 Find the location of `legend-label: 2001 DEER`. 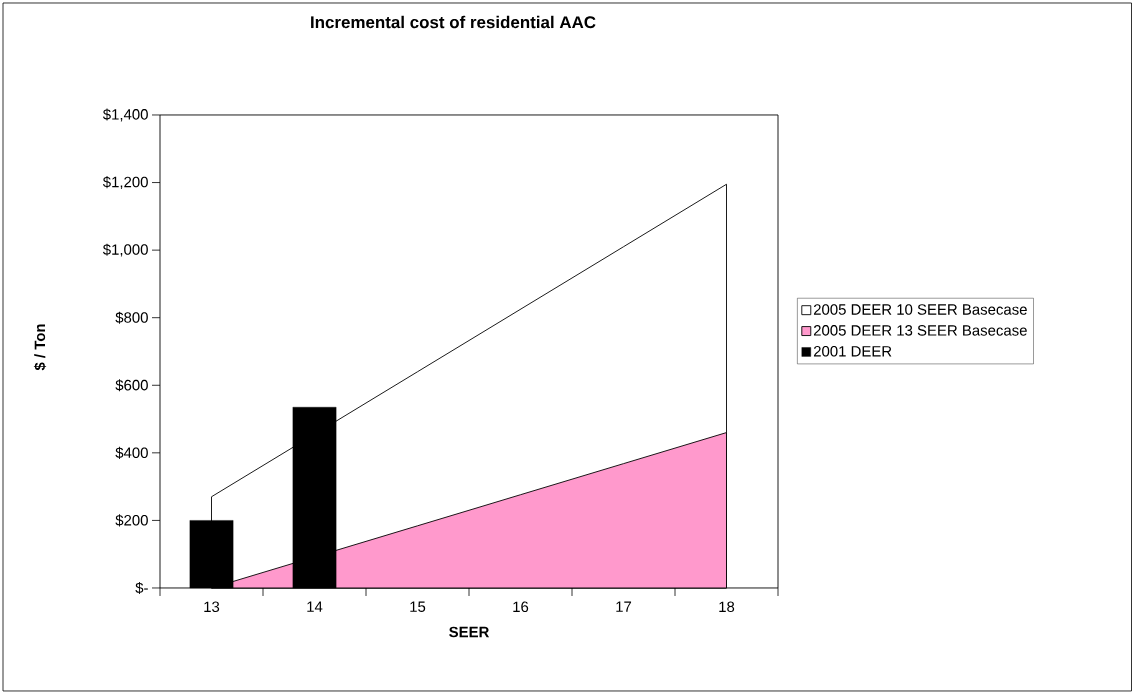

legend-label: 2001 DEER is located at coordinates (852, 351).